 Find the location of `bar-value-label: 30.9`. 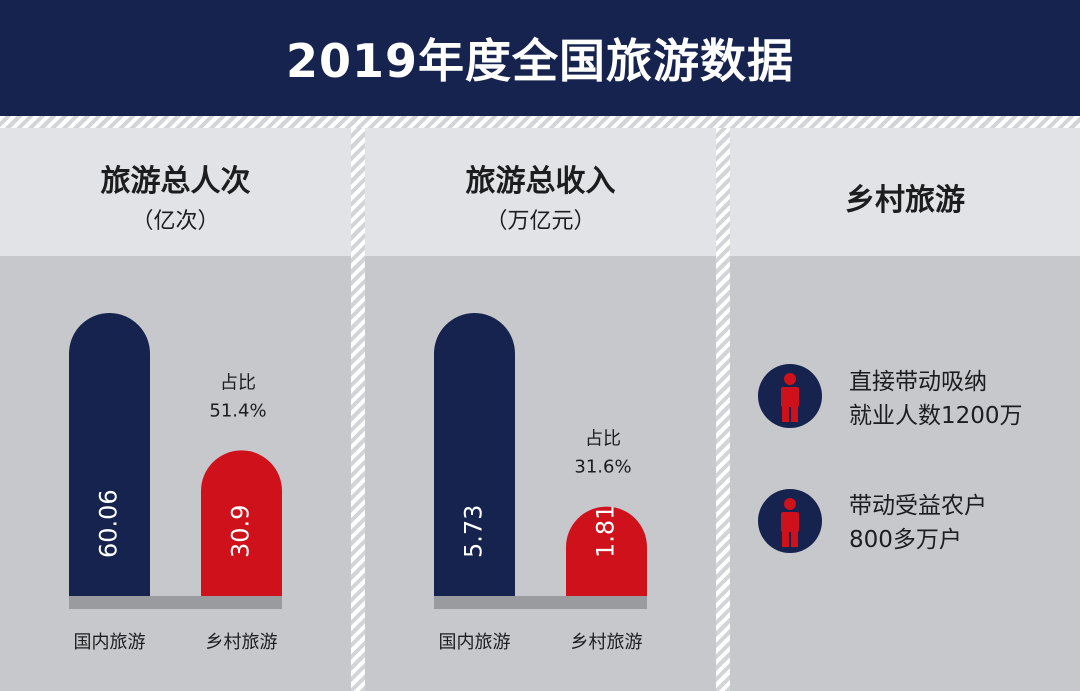

bar-value-label: 30.9 is located at coordinates (241, 531).